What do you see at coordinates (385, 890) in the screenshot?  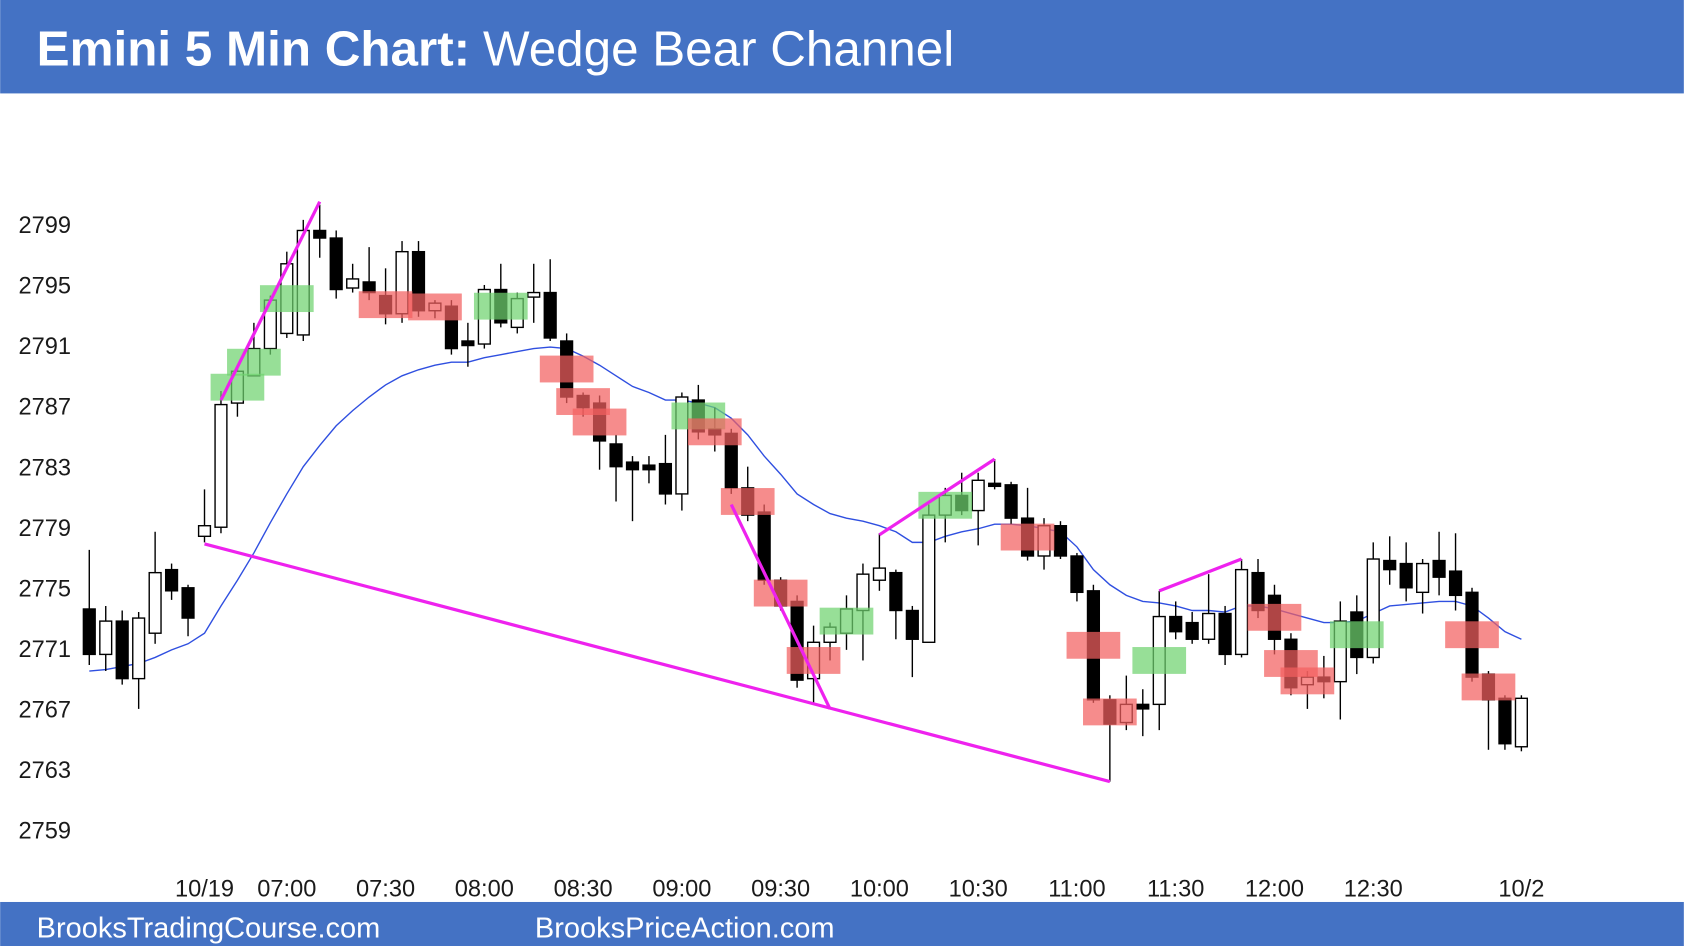 I see `x-tick-label: 07:30` at bounding box center [385, 890].